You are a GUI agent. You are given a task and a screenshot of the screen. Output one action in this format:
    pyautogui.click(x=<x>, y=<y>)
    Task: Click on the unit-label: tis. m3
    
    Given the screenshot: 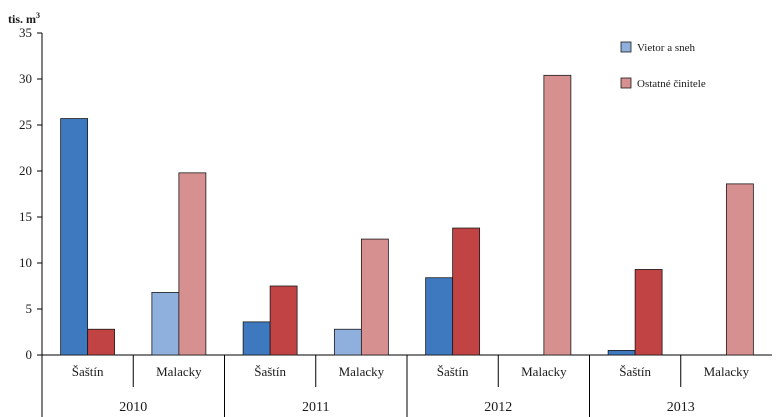 What is the action you would take?
    pyautogui.click(x=24, y=18)
    